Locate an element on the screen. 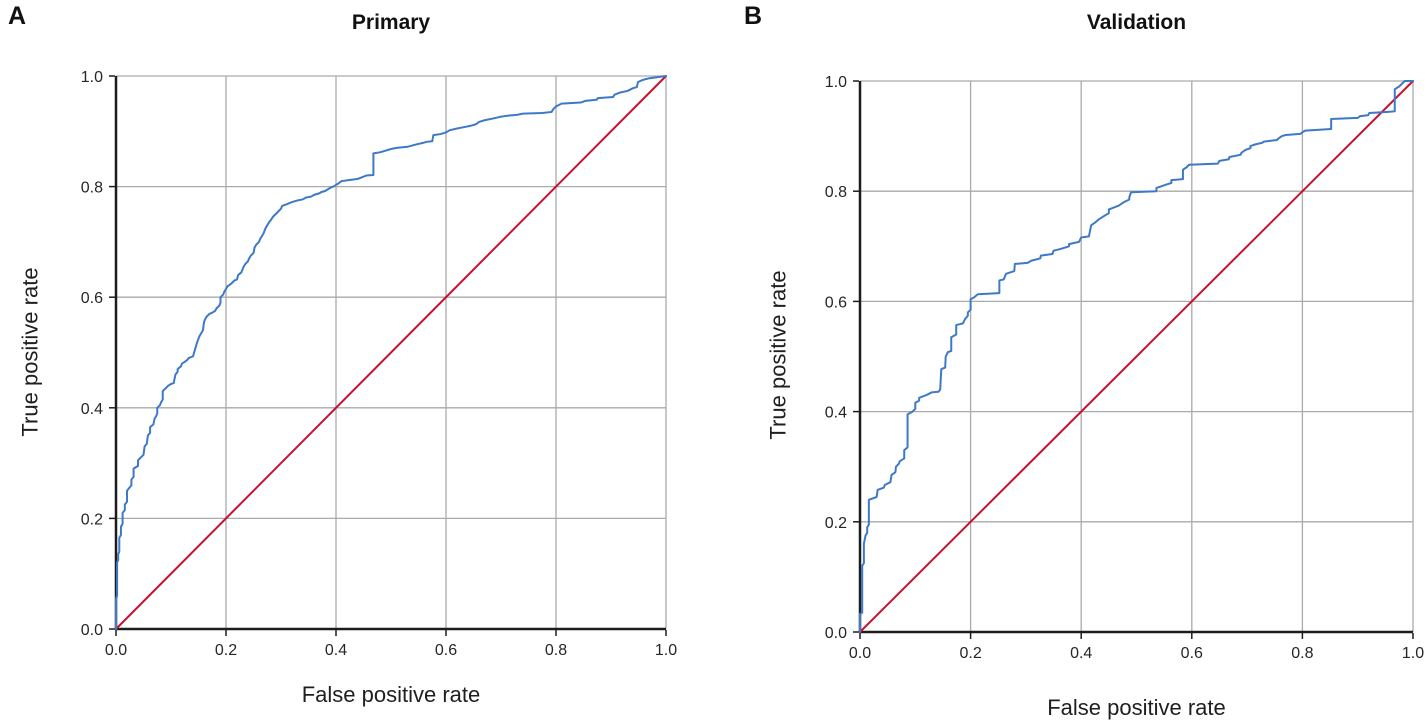  panel-a-title: Primary is located at coordinates (391, 22).